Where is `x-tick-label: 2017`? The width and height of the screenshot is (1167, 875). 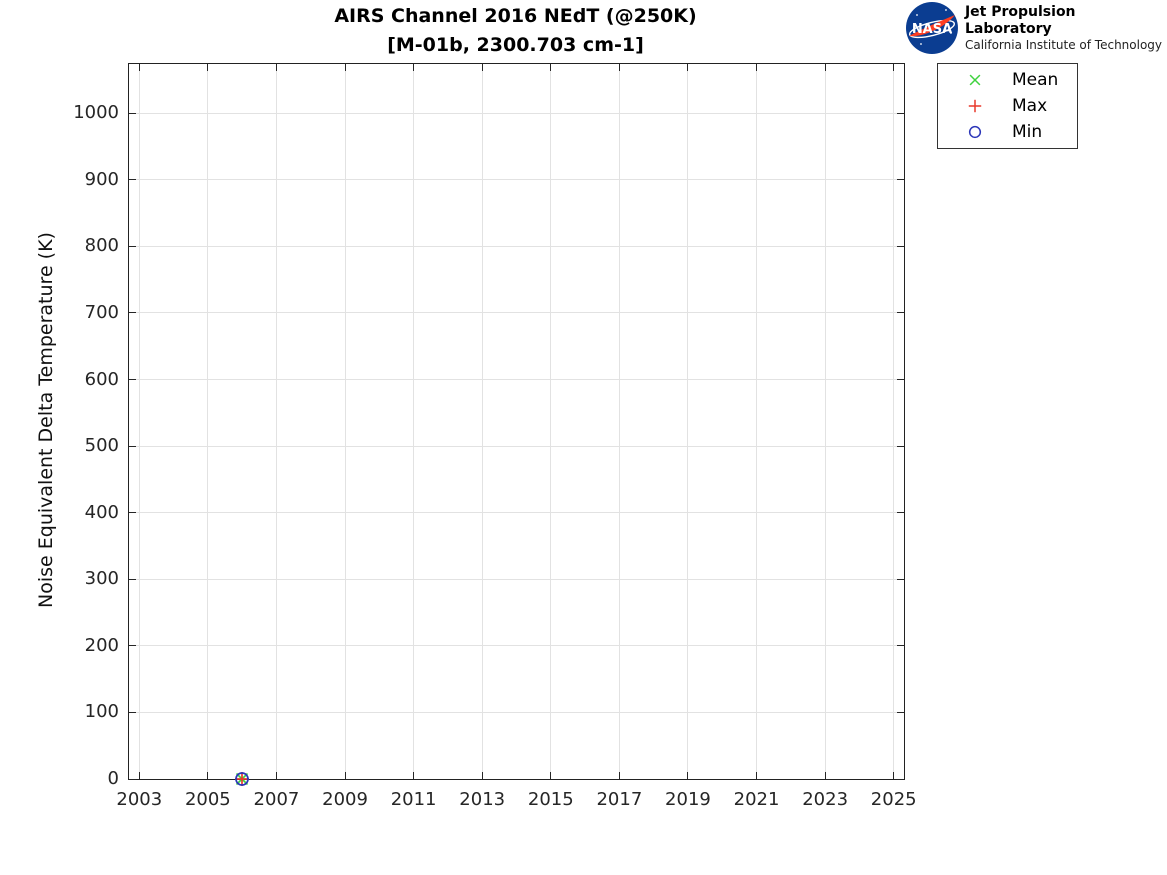
x-tick-label: 2017 is located at coordinates (619, 799).